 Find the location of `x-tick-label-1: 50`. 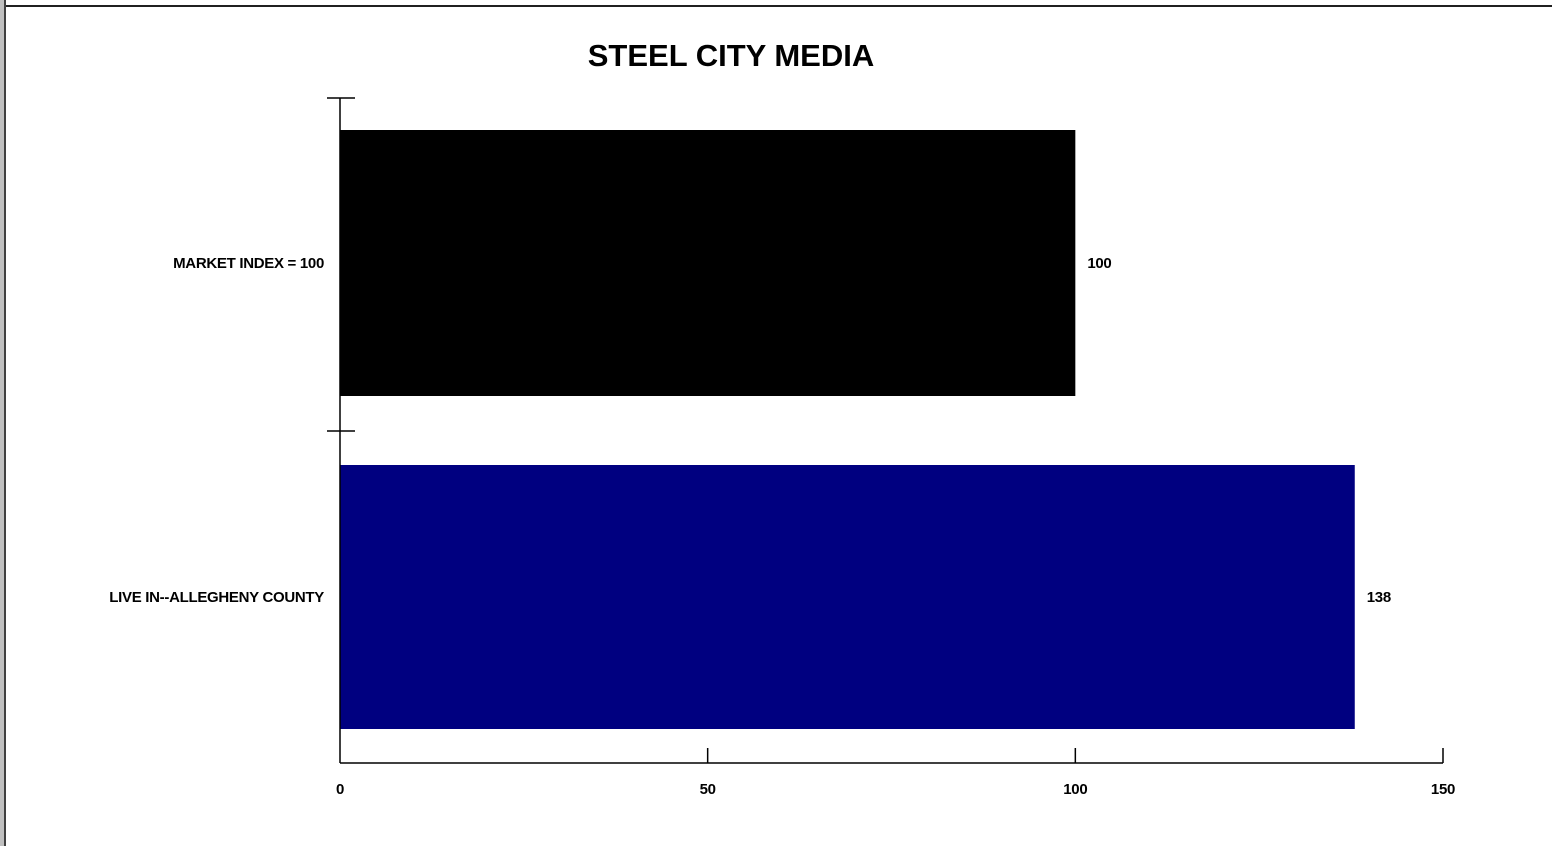

x-tick-label-1: 50 is located at coordinates (708, 789).